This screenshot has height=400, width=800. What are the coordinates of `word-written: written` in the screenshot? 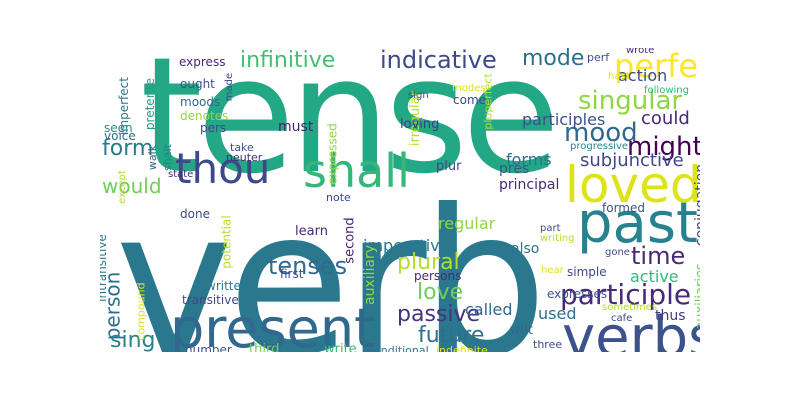 It's located at (227, 286).